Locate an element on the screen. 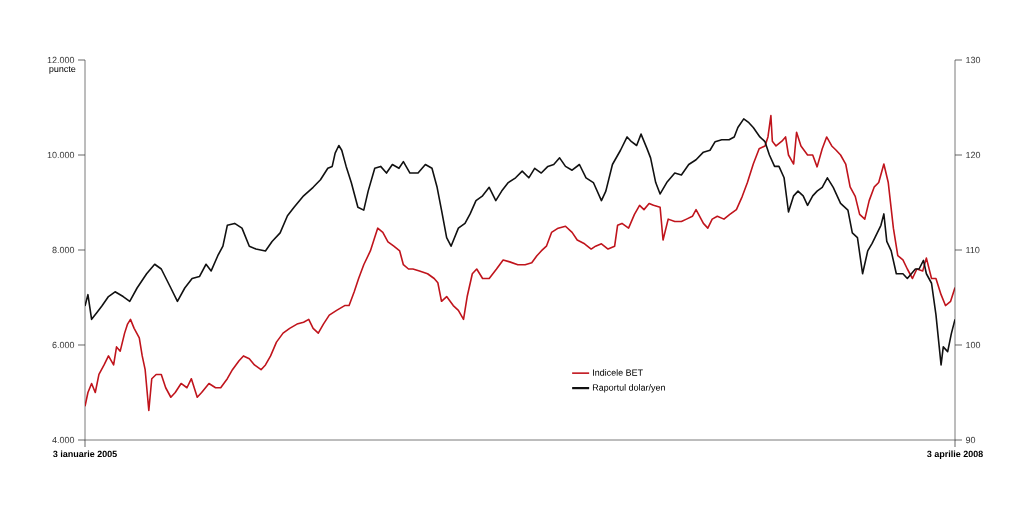 Image resolution: width=1036 pixels, height=514 pixels. y-tick-label: 10.000 is located at coordinates (61, 155).